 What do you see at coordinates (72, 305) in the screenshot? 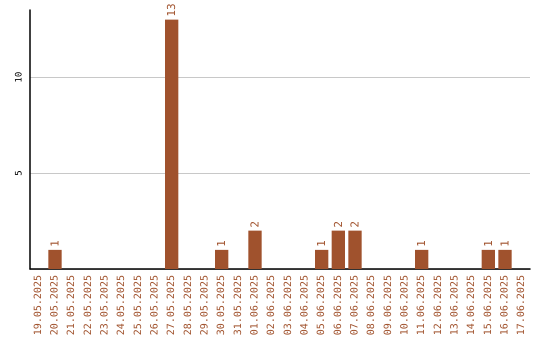
I see `x-tick-label: 21.05.2025` at bounding box center [72, 305].